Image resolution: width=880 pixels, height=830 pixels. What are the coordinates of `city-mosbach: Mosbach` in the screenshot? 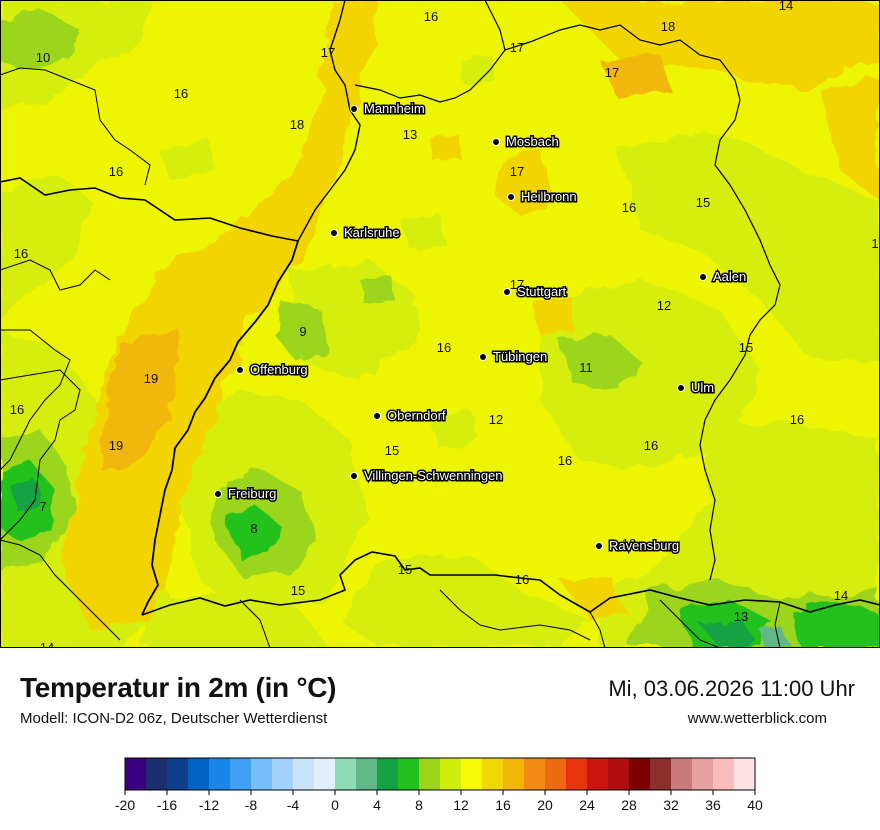 It's located at (526, 142).